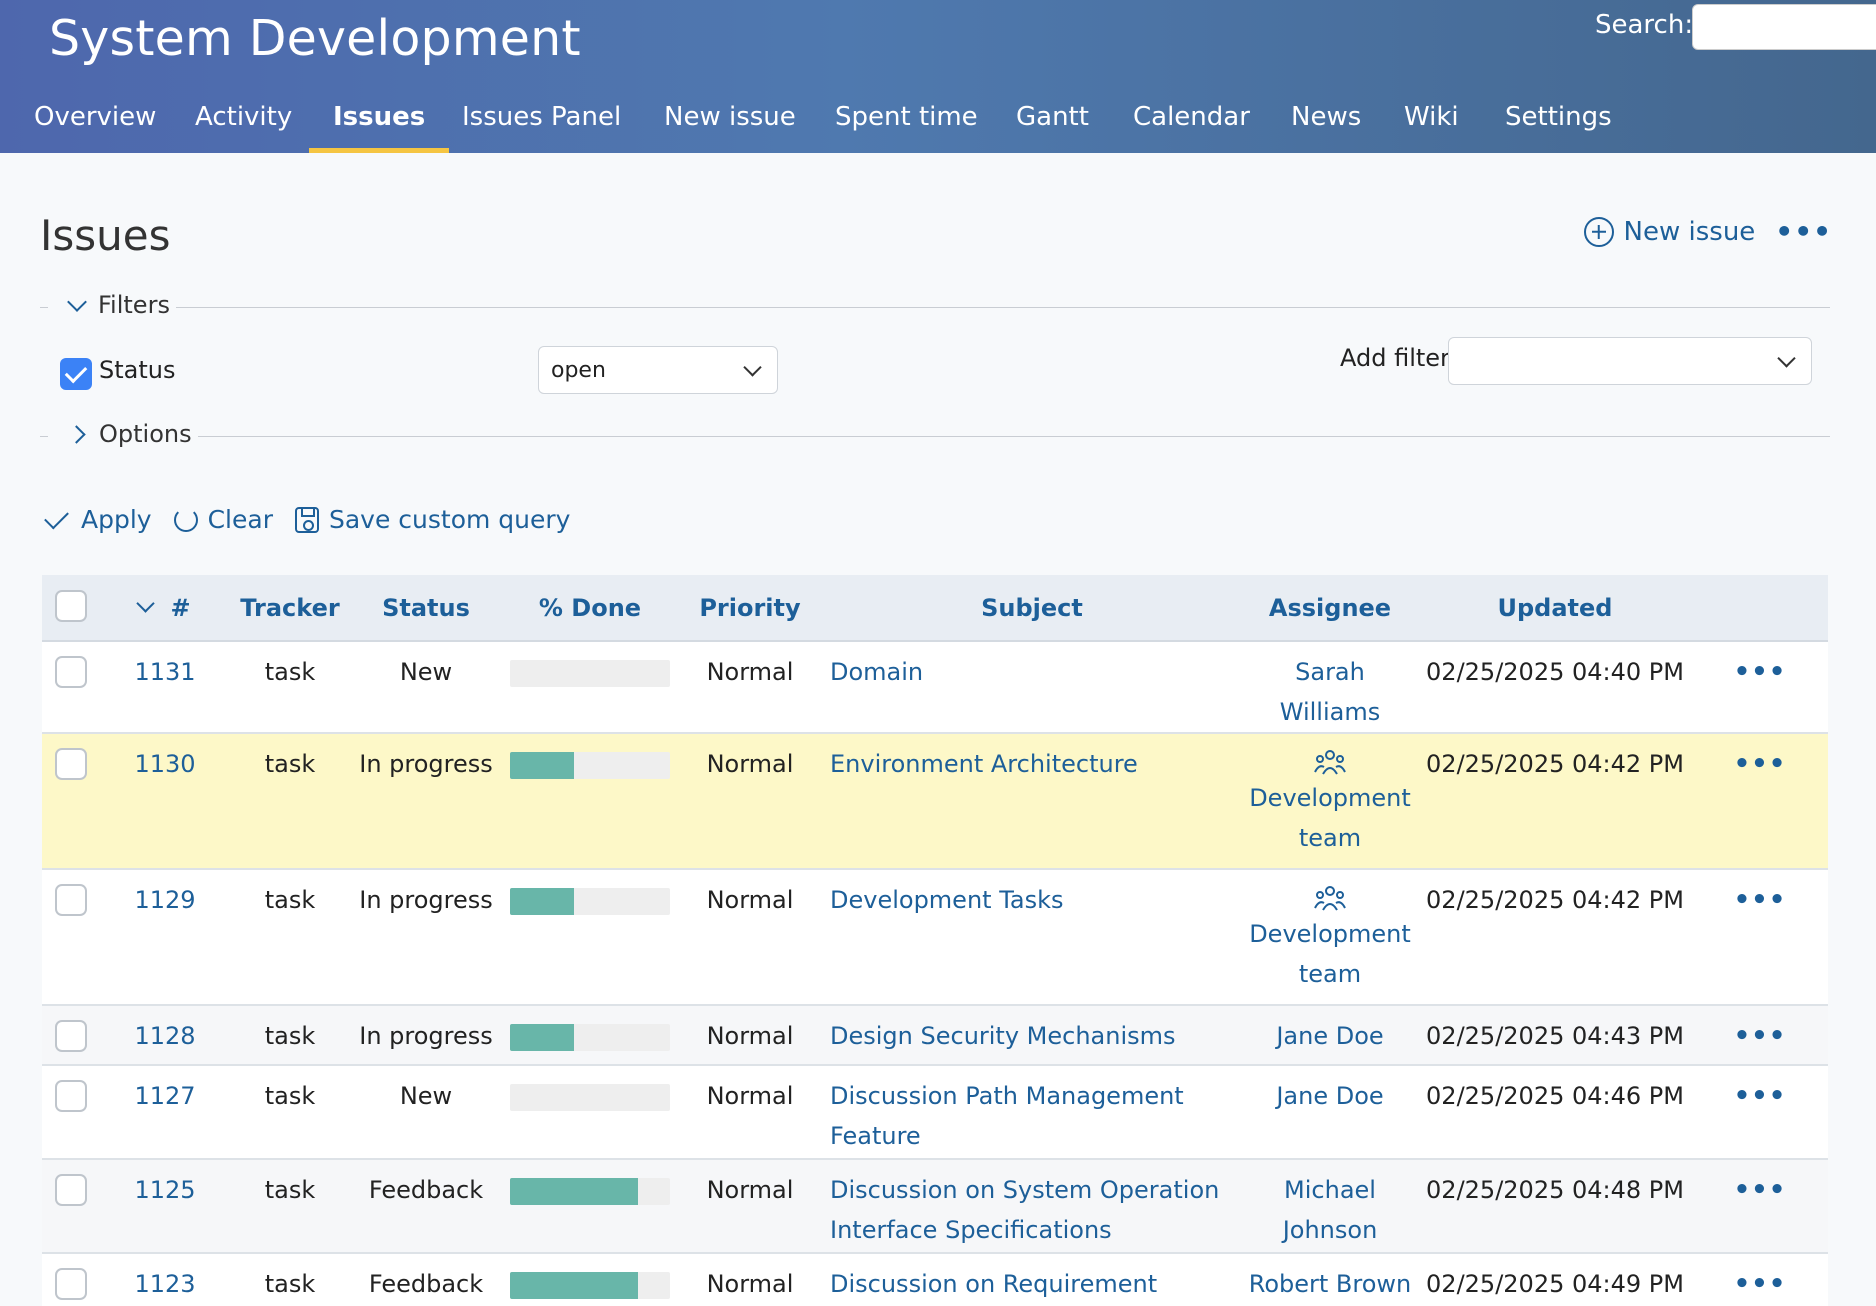 This screenshot has height=1306, width=1876. What do you see at coordinates (658, 370) in the screenshot?
I see `status-operator-select: open` at bounding box center [658, 370].